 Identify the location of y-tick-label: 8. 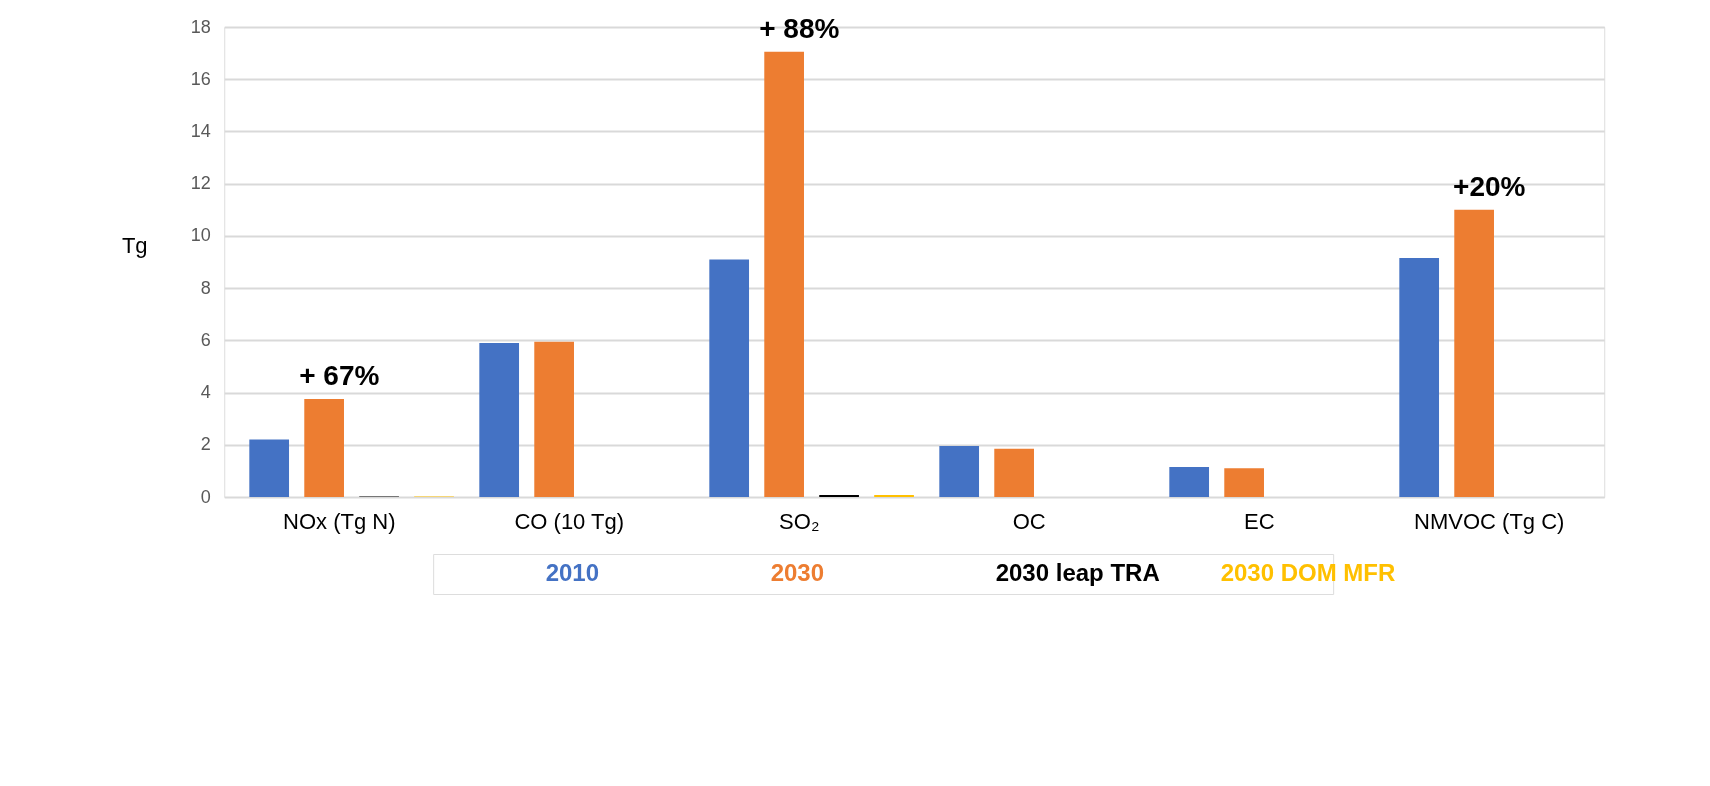
(205, 287).